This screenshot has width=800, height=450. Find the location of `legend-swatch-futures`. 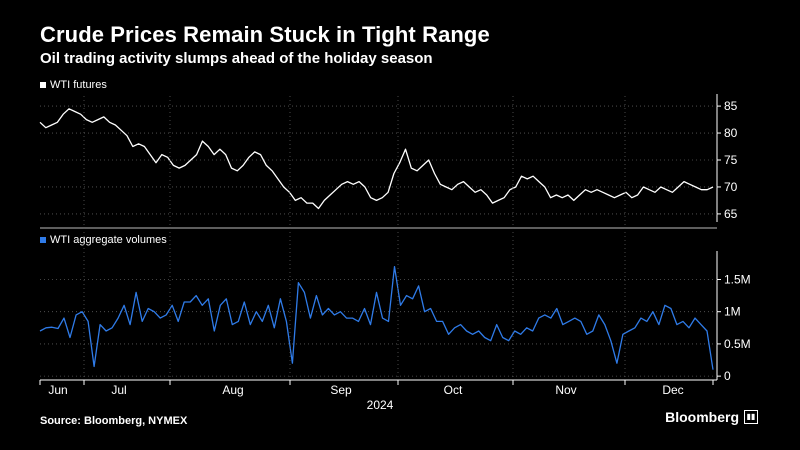

legend-swatch-futures is located at coordinates (43, 85).